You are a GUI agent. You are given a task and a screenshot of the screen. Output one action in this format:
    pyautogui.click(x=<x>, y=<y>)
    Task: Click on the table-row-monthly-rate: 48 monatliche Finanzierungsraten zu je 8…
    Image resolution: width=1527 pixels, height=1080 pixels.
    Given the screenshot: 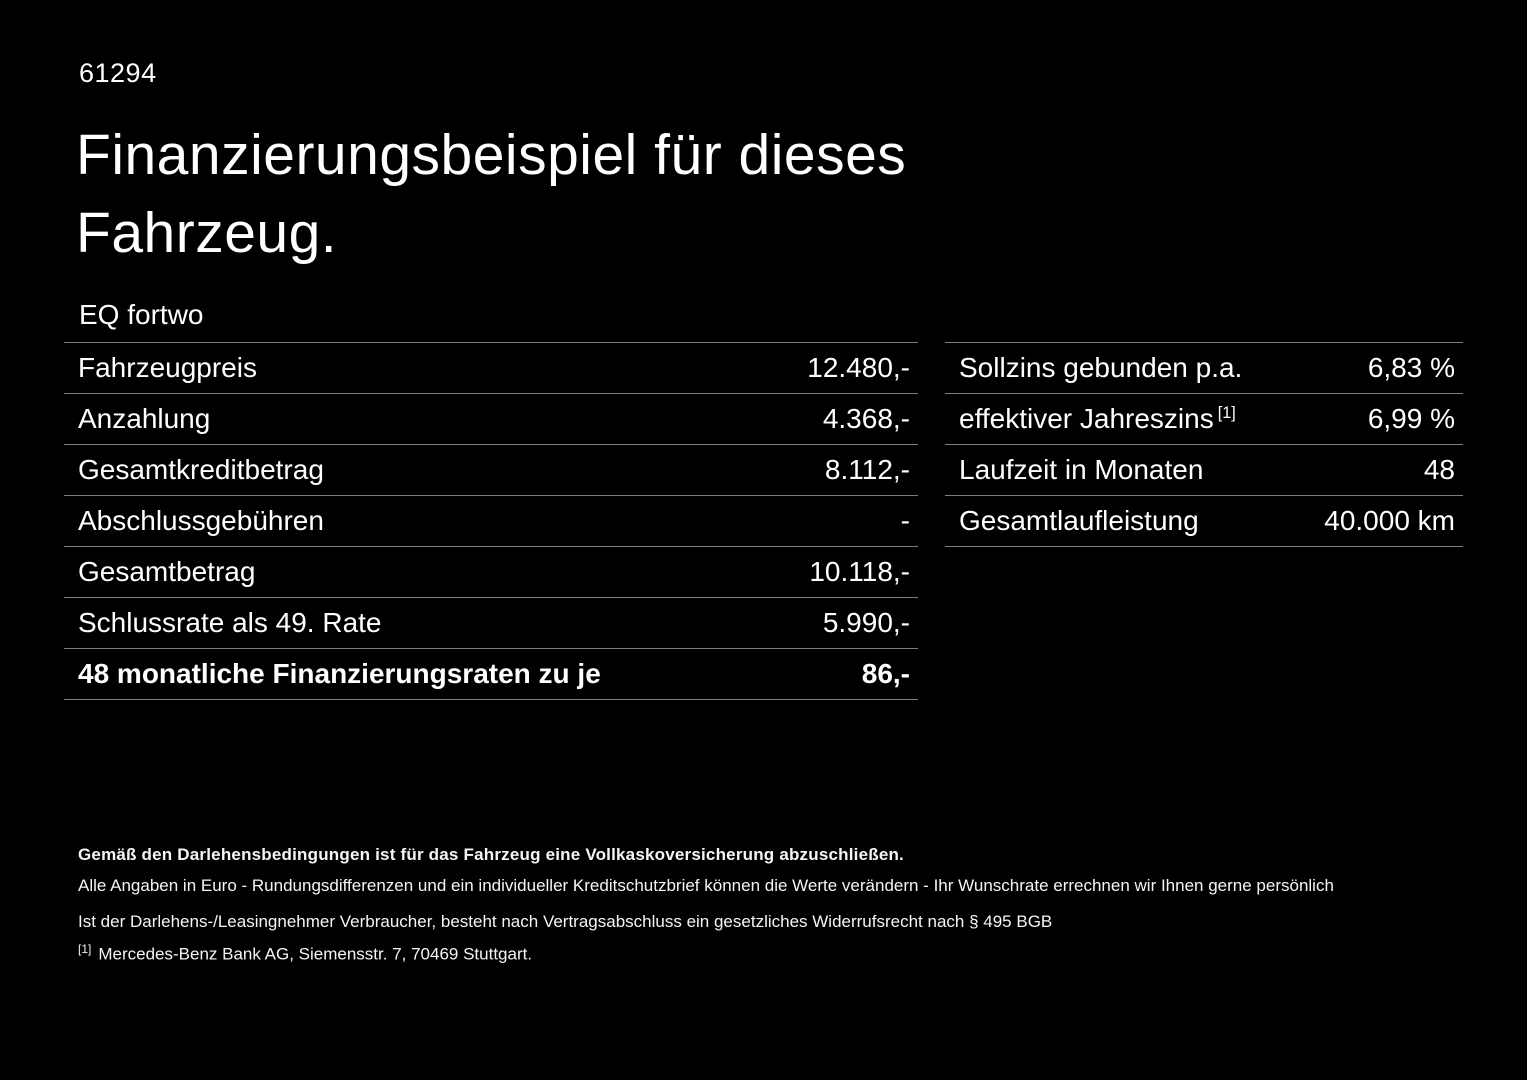 What is the action you would take?
    pyautogui.click(x=491, y=674)
    